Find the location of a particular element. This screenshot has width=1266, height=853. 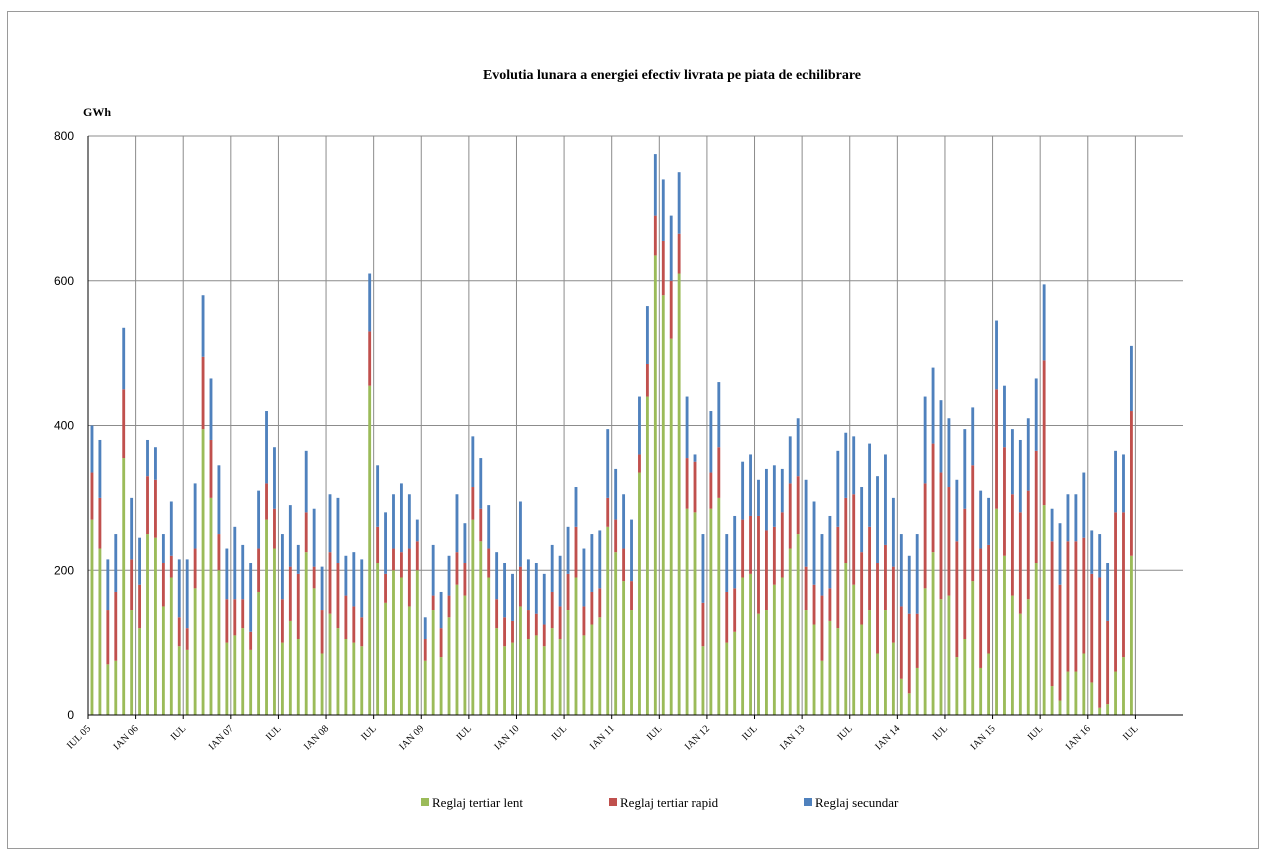

x-tick-label: IAN 09 is located at coordinates (411, 737).